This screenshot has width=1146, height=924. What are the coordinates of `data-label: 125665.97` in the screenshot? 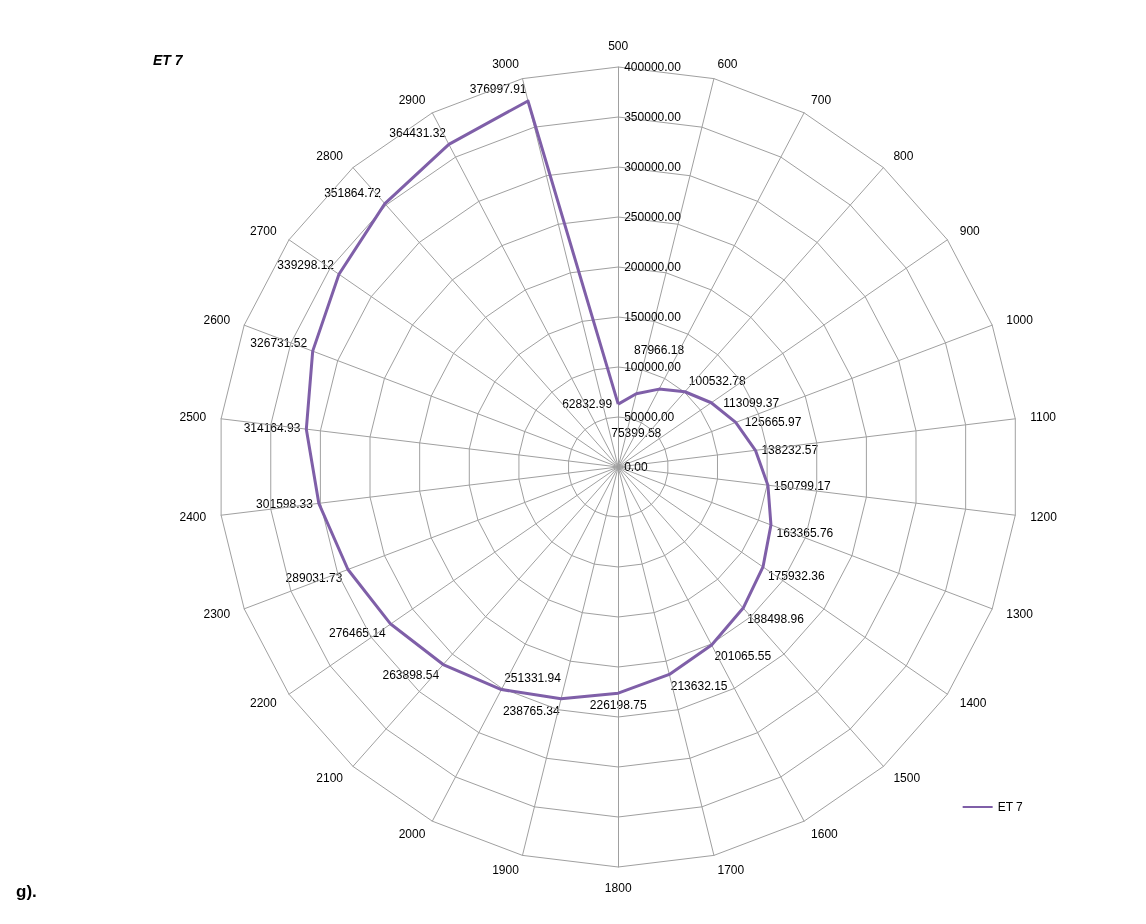 It's located at (773, 422).